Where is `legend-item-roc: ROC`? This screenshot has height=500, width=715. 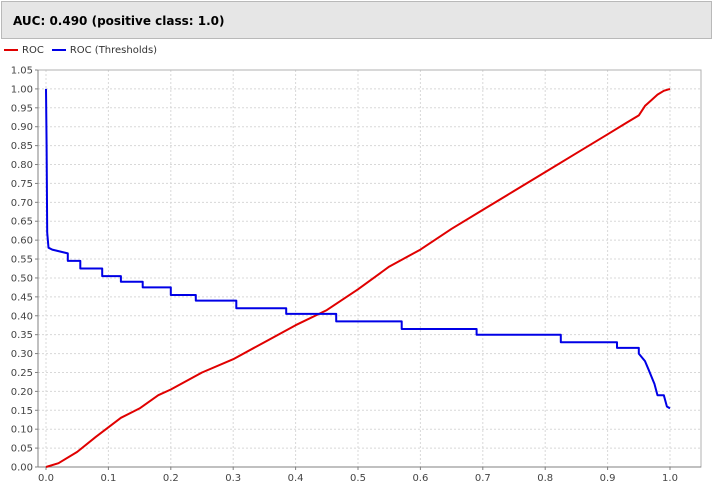
legend-item-roc: ROC is located at coordinates (24, 50).